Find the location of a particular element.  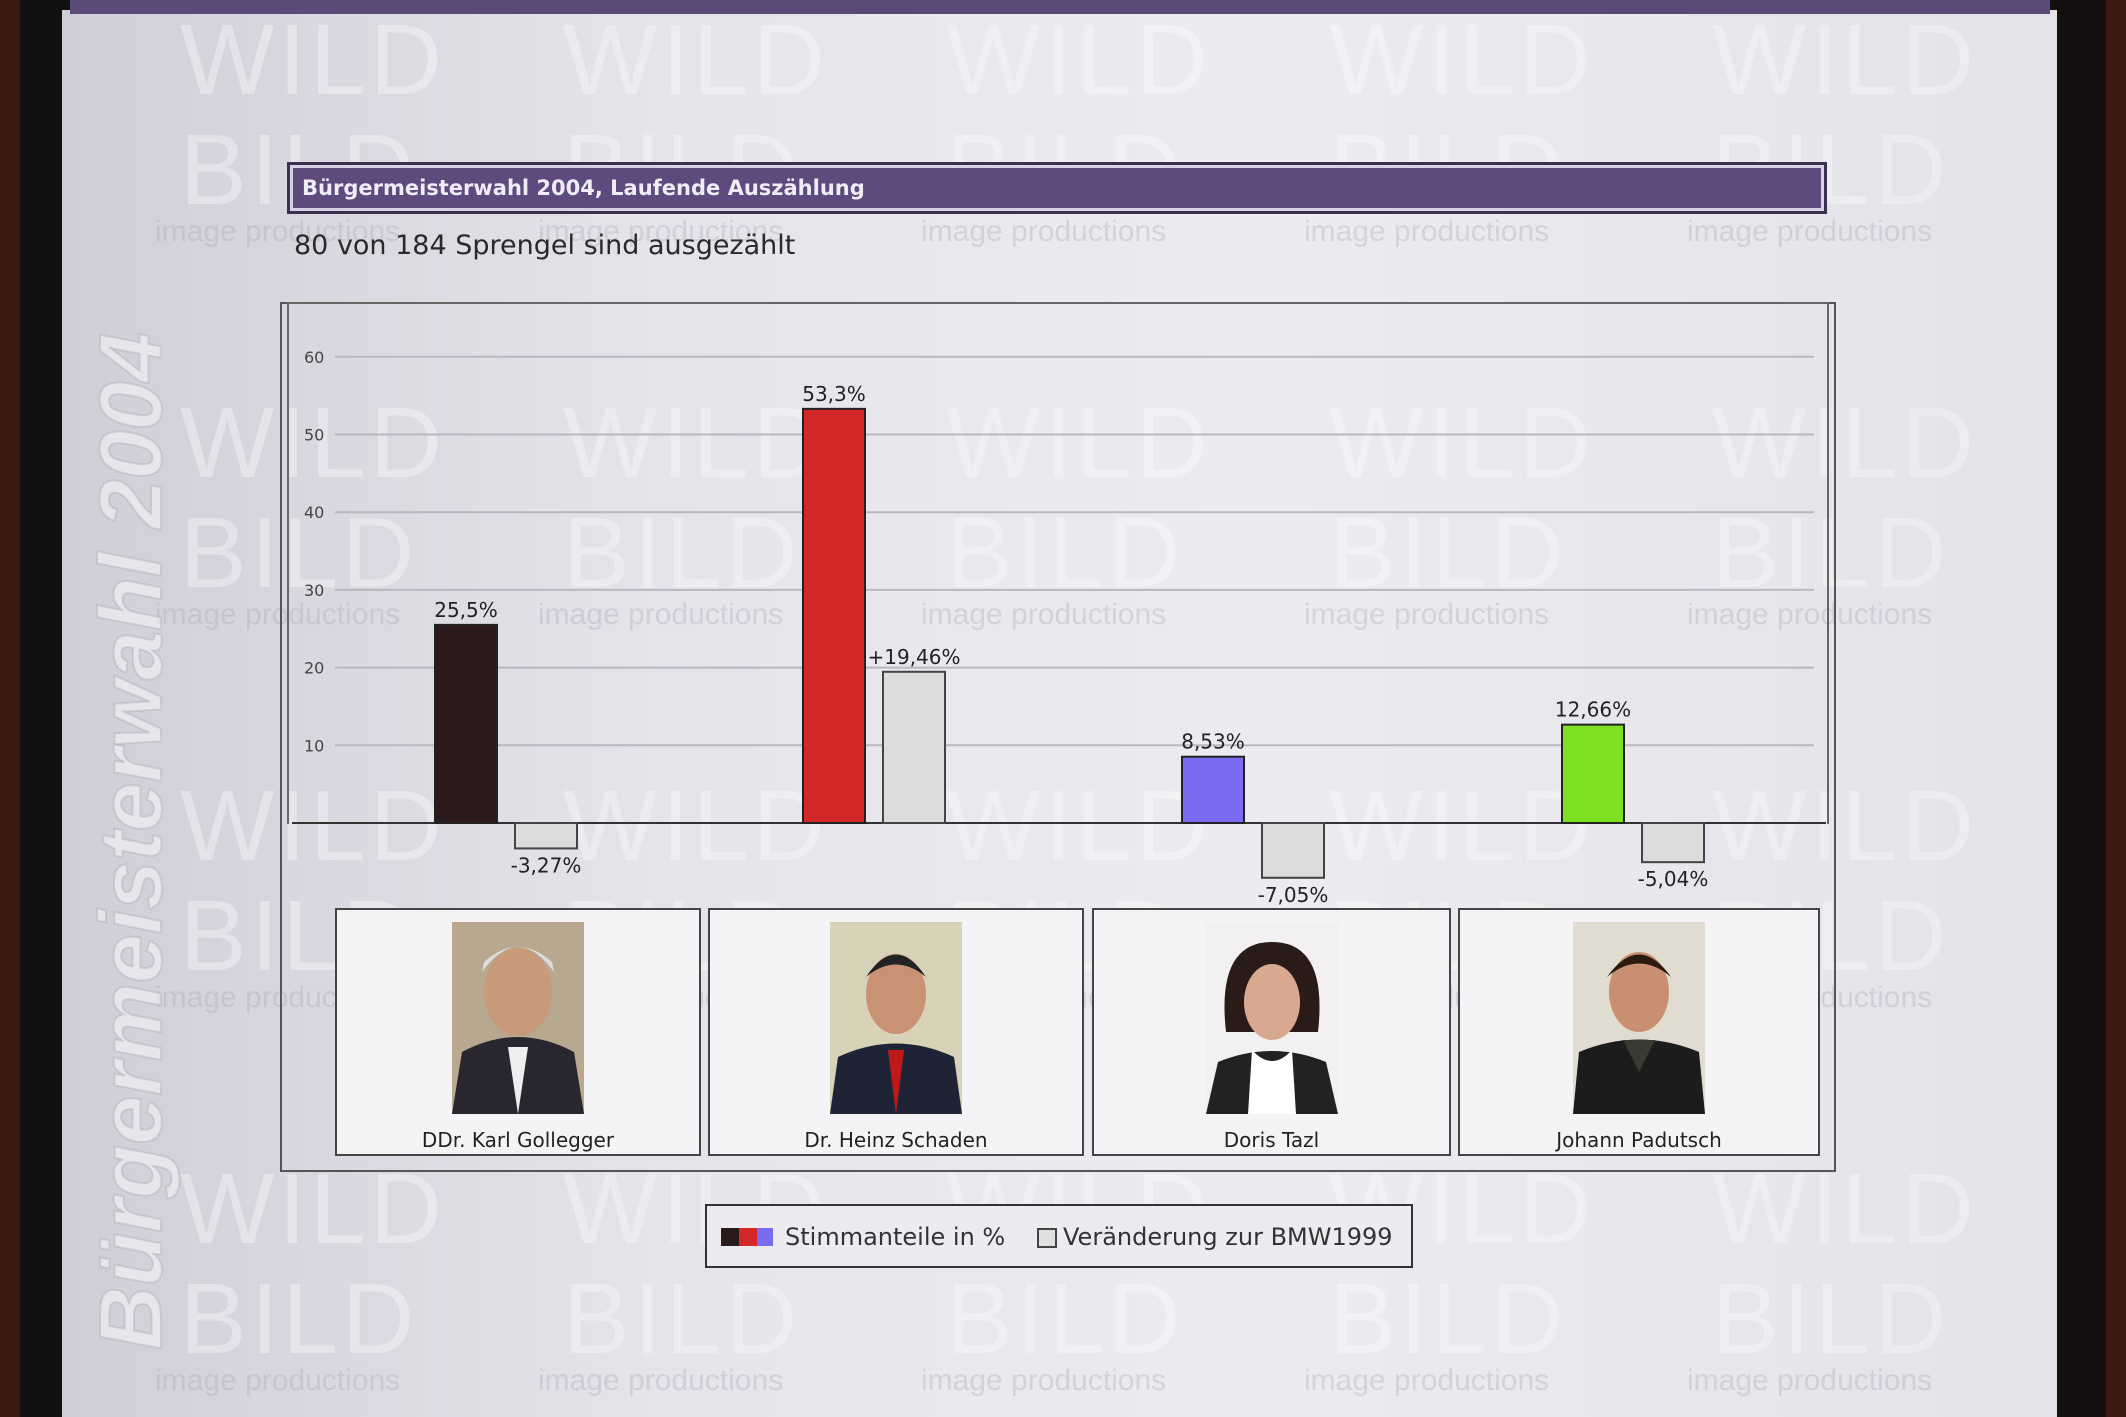

y-tick-label: 40 is located at coordinates (314, 512).